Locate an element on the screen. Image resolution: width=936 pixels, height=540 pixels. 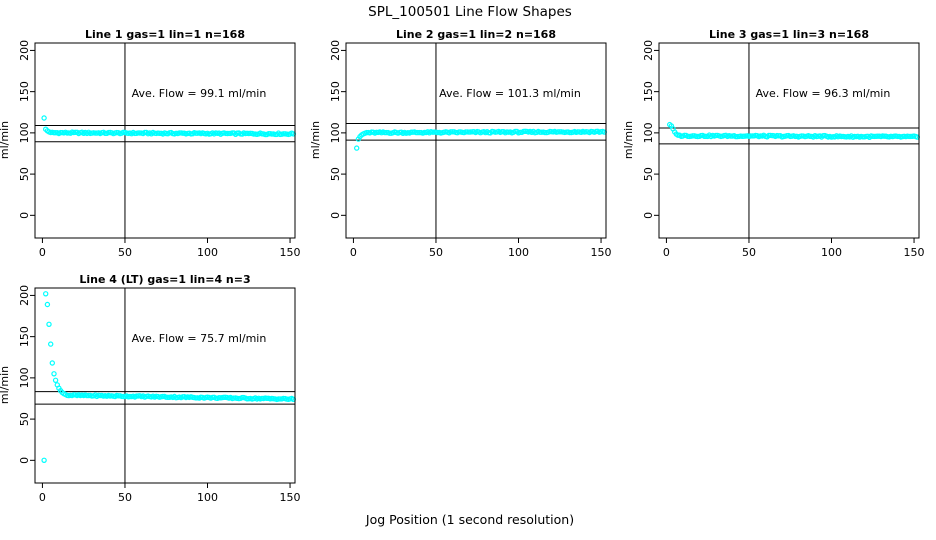
figure-title: SPL_100501 Line Flow Shapes is located at coordinates (470, 12).